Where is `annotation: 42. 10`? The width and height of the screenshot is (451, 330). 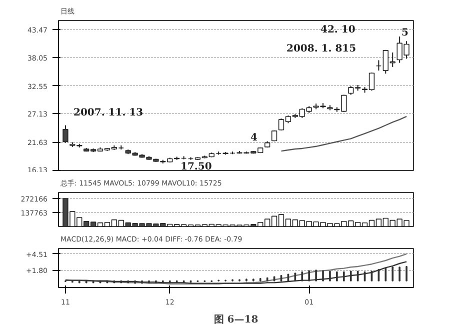
annotation: 42. 10 is located at coordinates (338, 30).